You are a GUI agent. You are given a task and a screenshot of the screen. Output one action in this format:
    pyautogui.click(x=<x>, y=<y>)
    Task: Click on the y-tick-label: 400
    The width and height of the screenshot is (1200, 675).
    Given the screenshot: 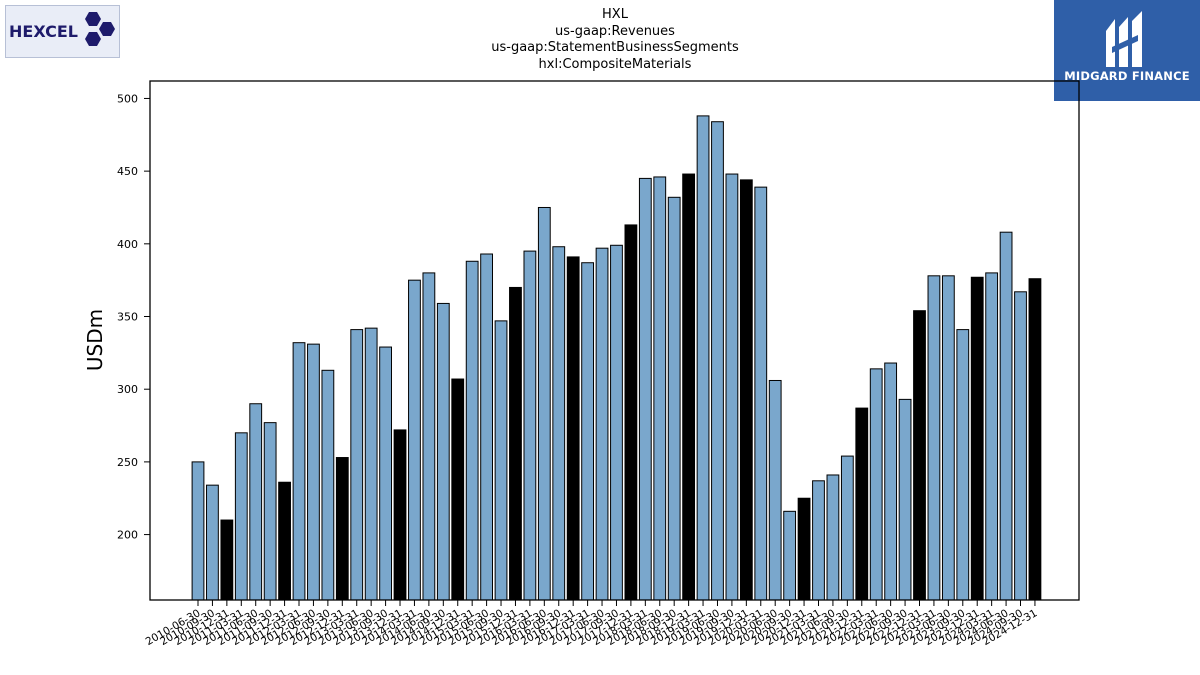 What is the action you would take?
    pyautogui.click(x=127, y=244)
    